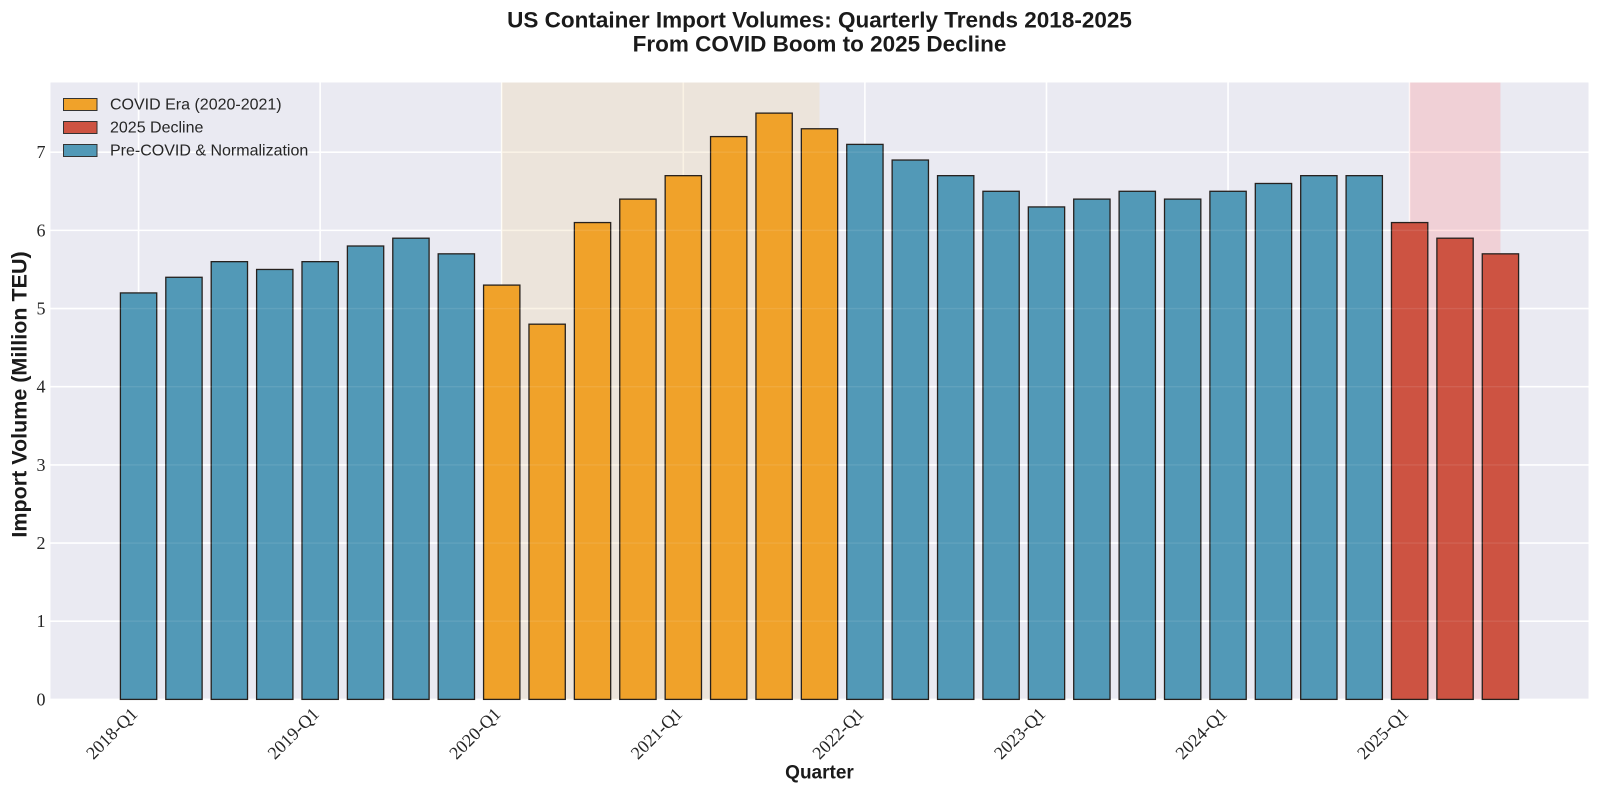  Describe the element at coordinates (41, 387) in the screenshot. I see `svg-text: 4` at that location.